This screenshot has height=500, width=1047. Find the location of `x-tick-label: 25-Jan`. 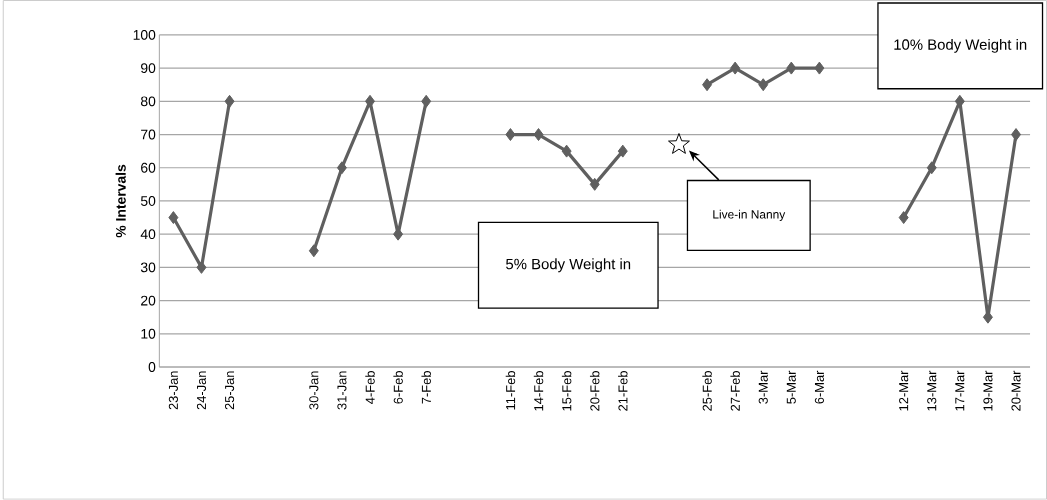

x-tick-label: 25-Jan is located at coordinates (229, 390).